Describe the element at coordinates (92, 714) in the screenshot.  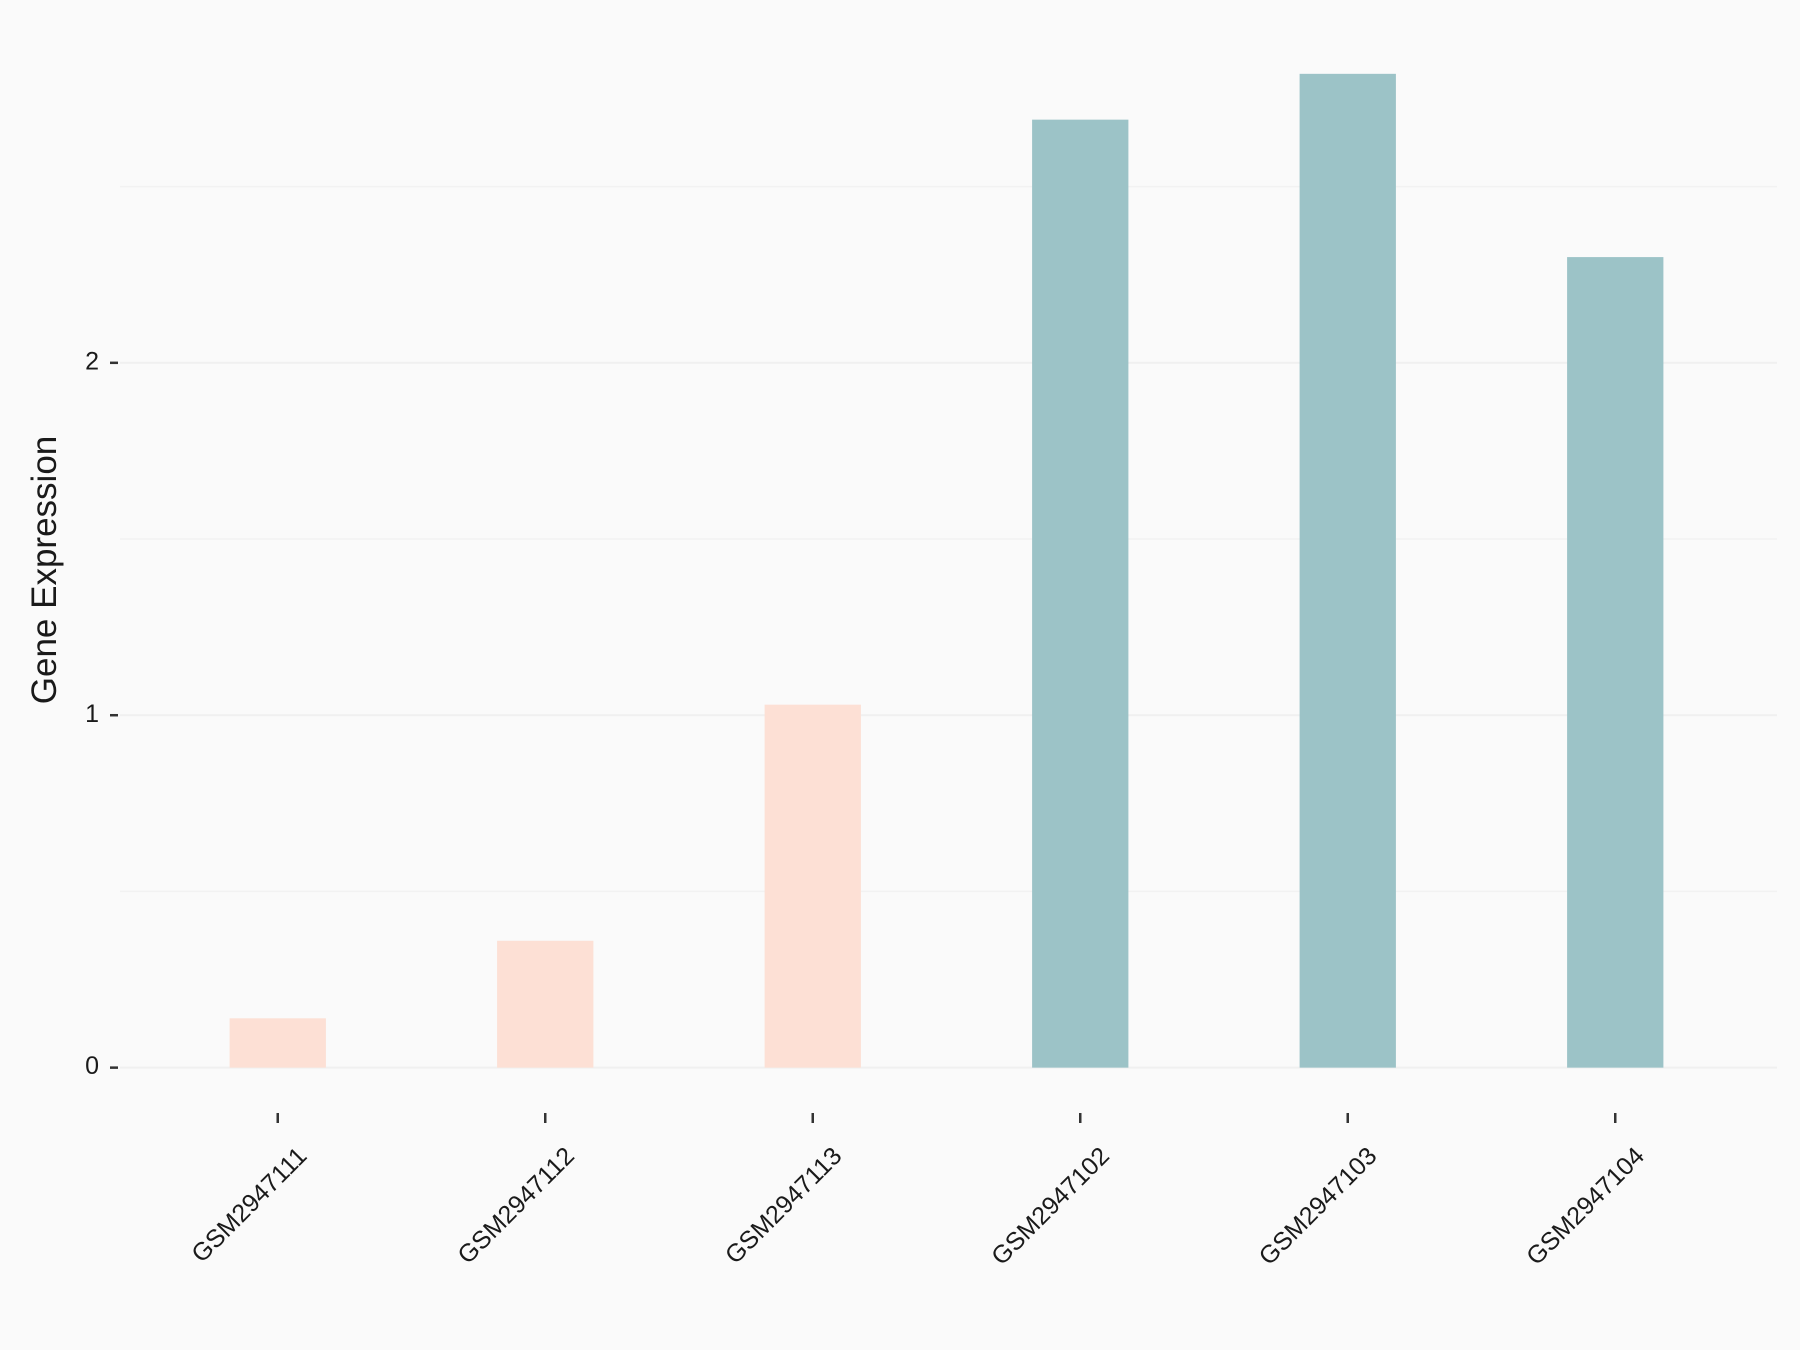
I see `y-tick-label: 1` at that location.